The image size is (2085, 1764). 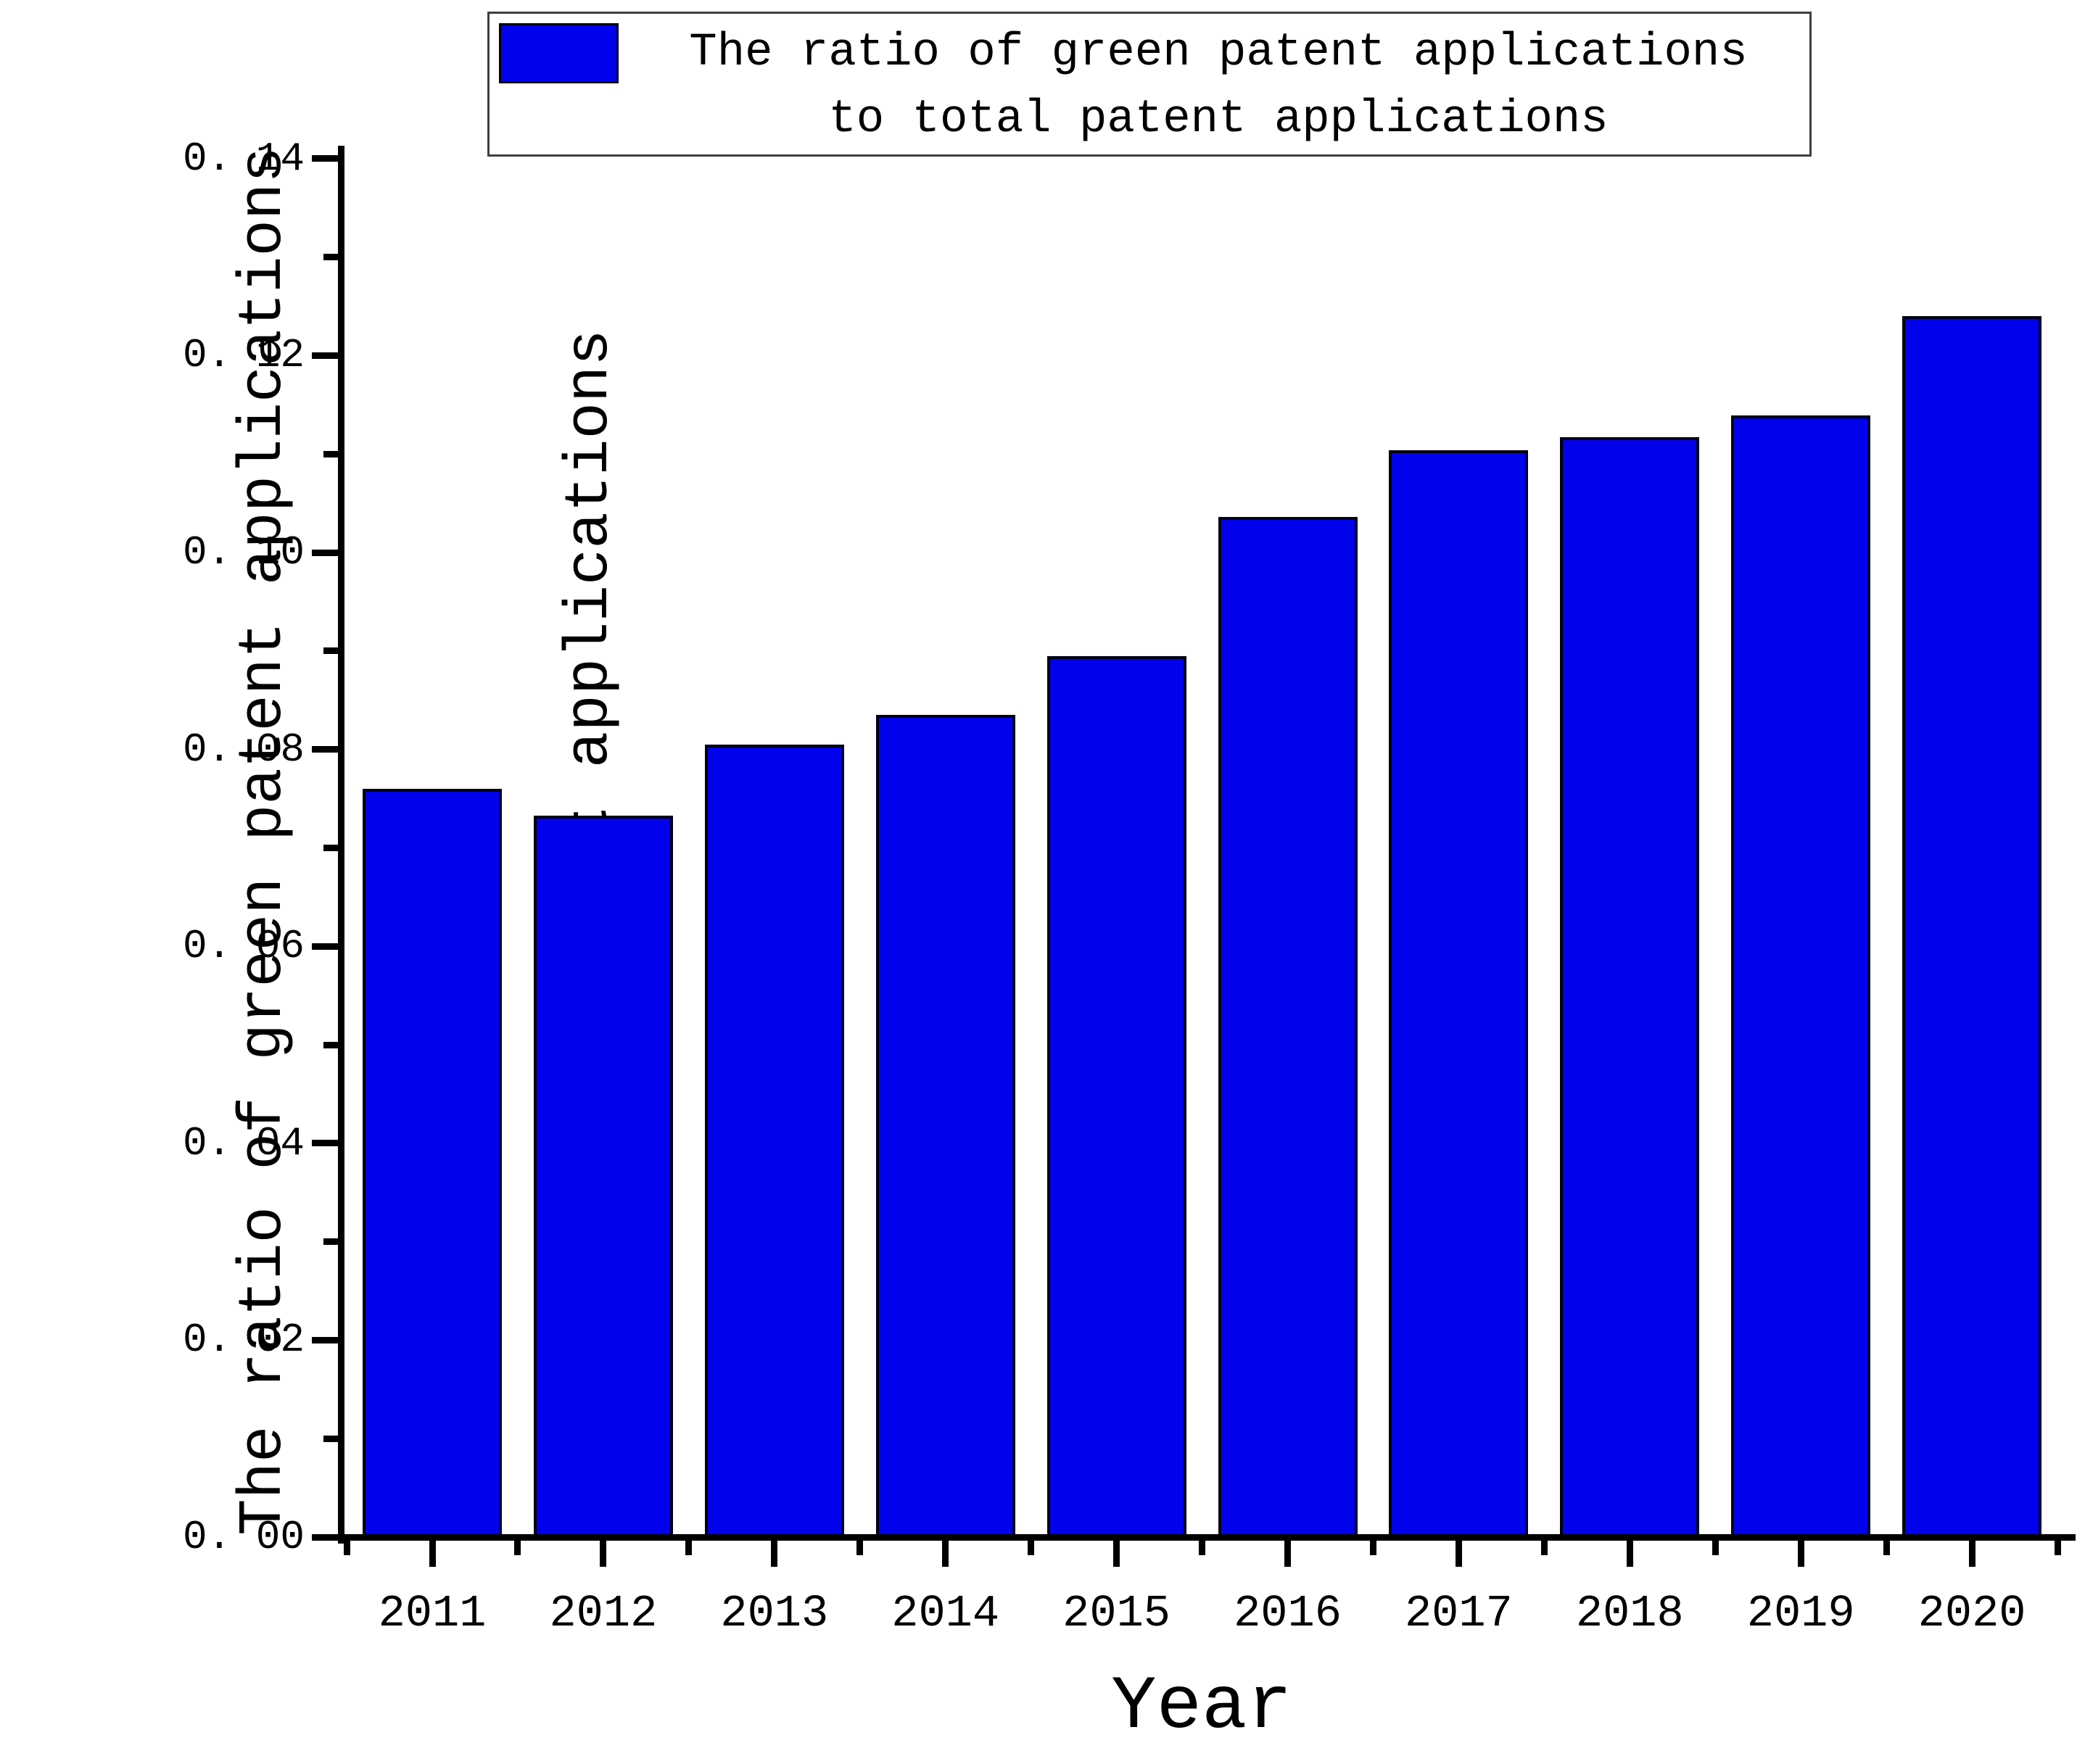 What do you see at coordinates (1630, 988) in the screenshot?
I see `bar-2018` at bounding box center [1630, 988].